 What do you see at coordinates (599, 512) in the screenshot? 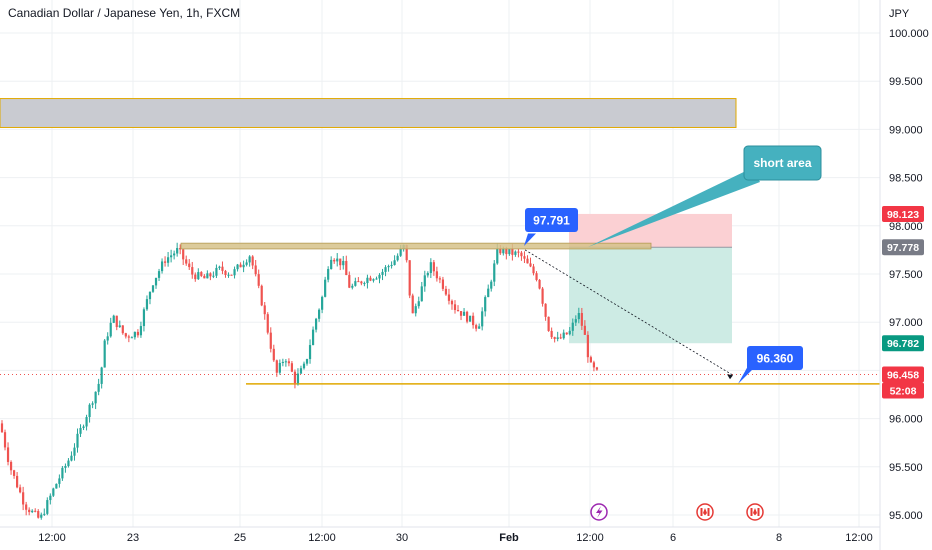
I see `lightning-icon` at bounding box center [599, 512].